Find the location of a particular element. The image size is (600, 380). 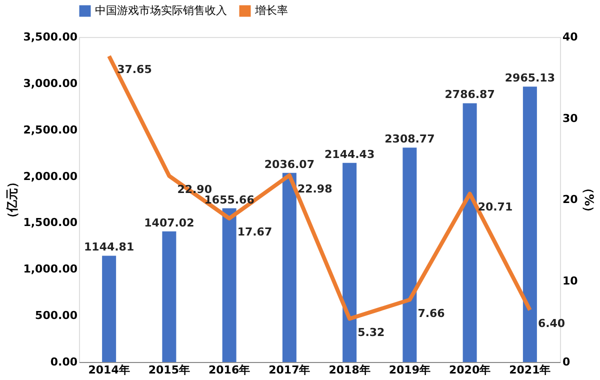

data-label: 2965.13 is located at coordinates (529, 78).